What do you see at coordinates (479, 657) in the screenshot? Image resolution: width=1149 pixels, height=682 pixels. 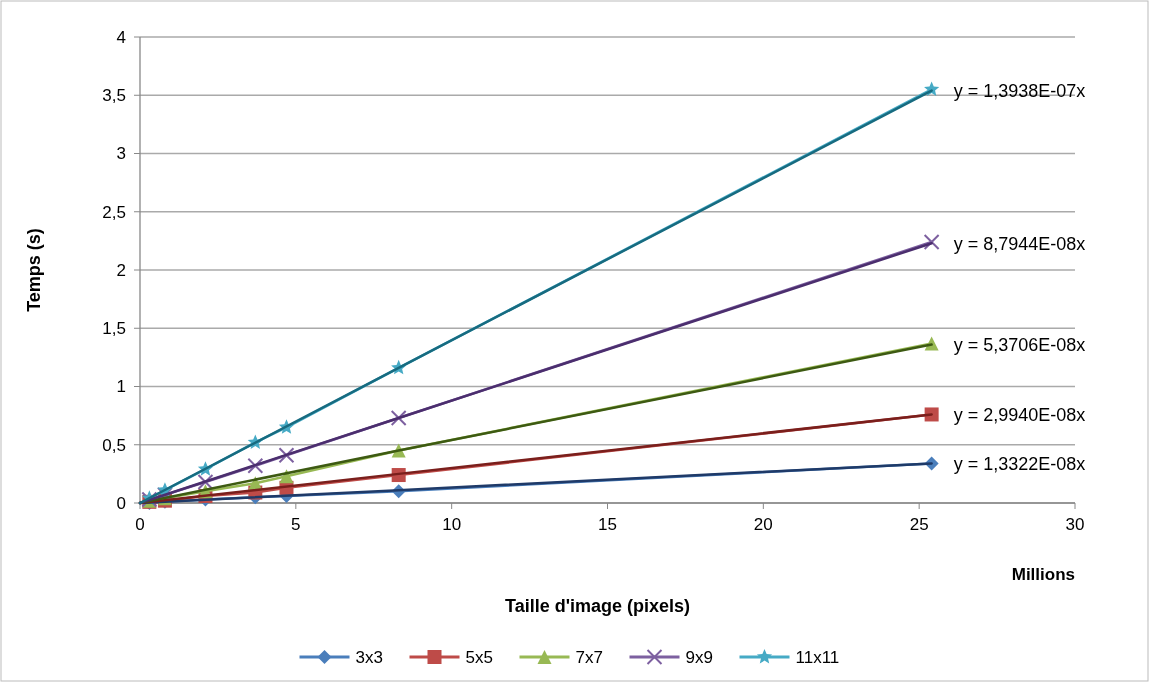 I see `legend-label: 5x5` at bounding box center [479, 657].